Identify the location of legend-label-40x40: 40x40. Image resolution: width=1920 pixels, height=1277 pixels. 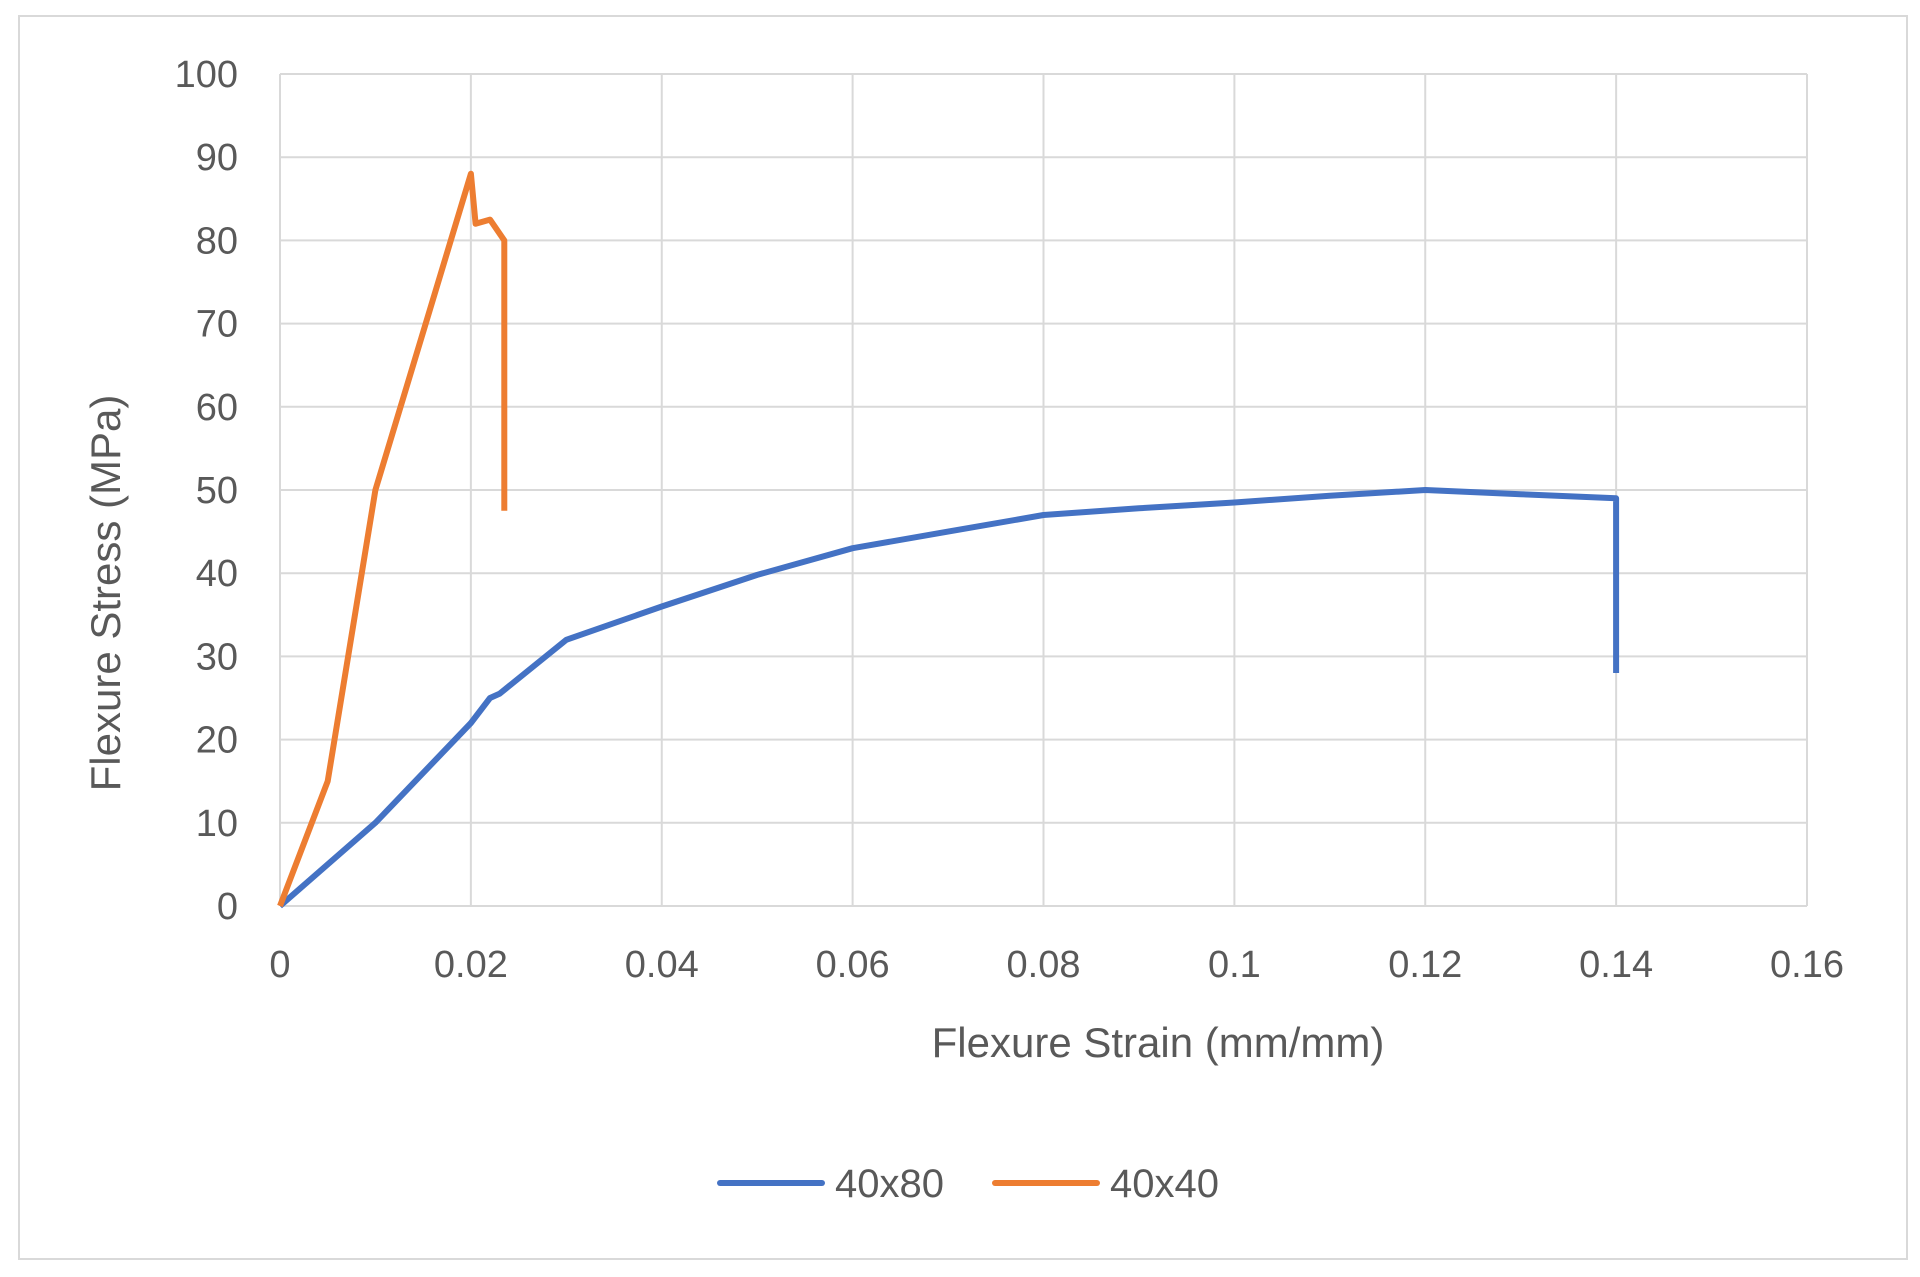
(1164, 1184).